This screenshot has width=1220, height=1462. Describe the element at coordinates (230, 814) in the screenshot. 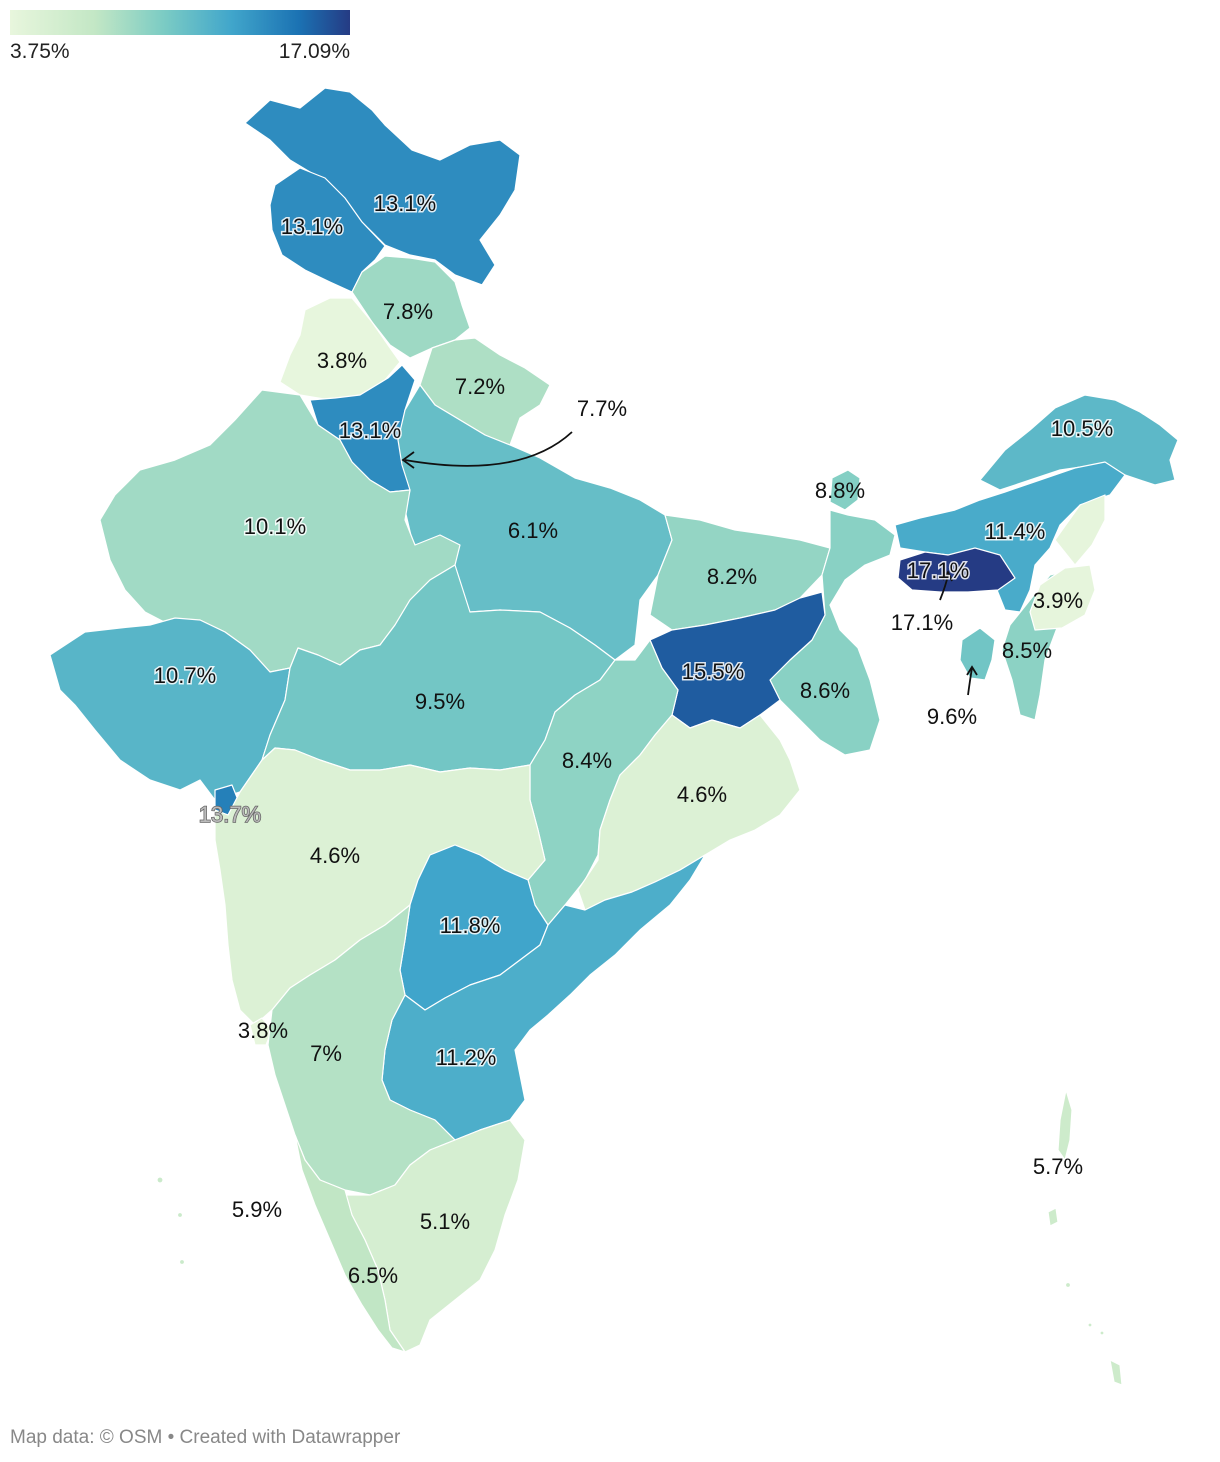

I see `label-dadra-daman-diu: 13.7%` at that location.